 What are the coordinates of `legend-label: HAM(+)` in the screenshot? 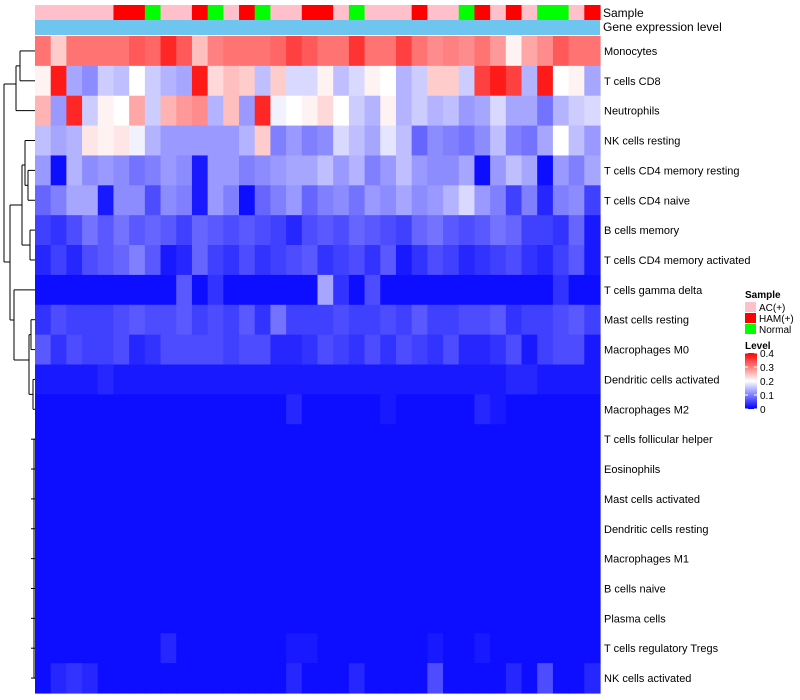 It's located at (776, 319).